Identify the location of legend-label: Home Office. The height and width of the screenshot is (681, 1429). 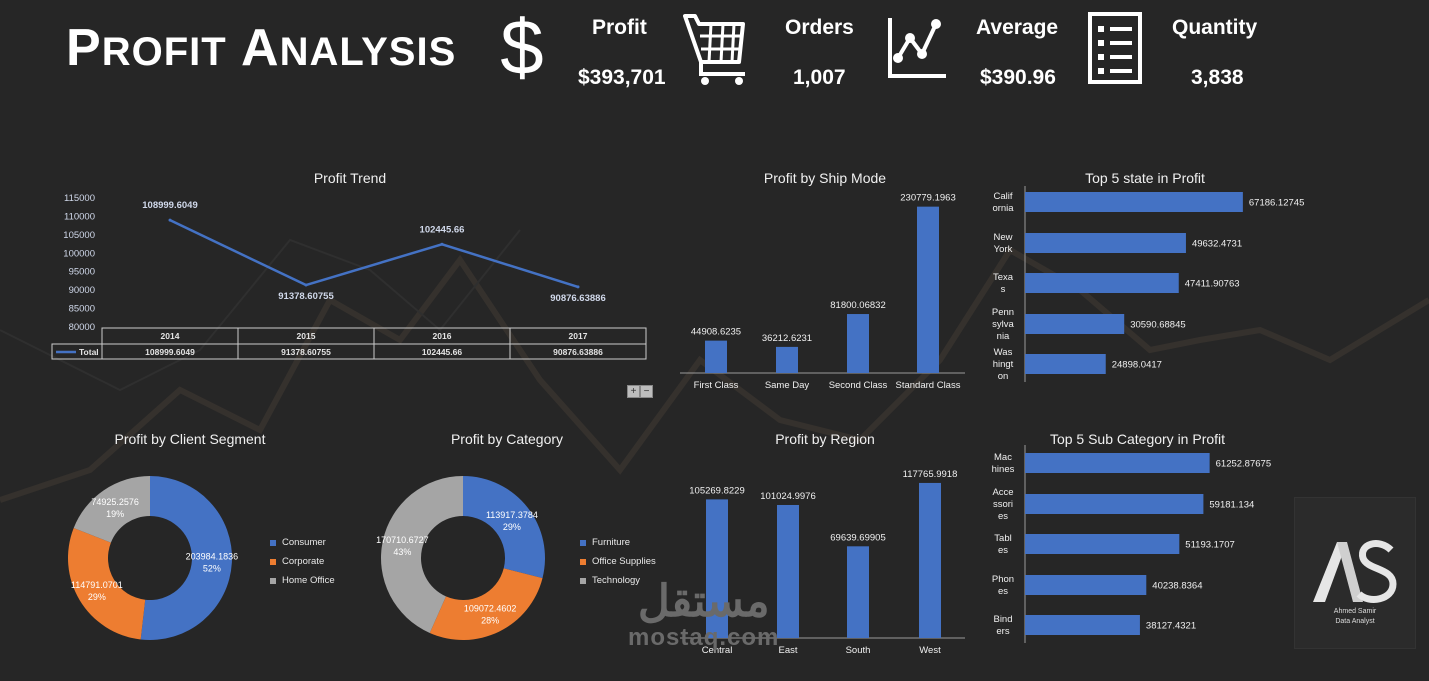
(308, 580).